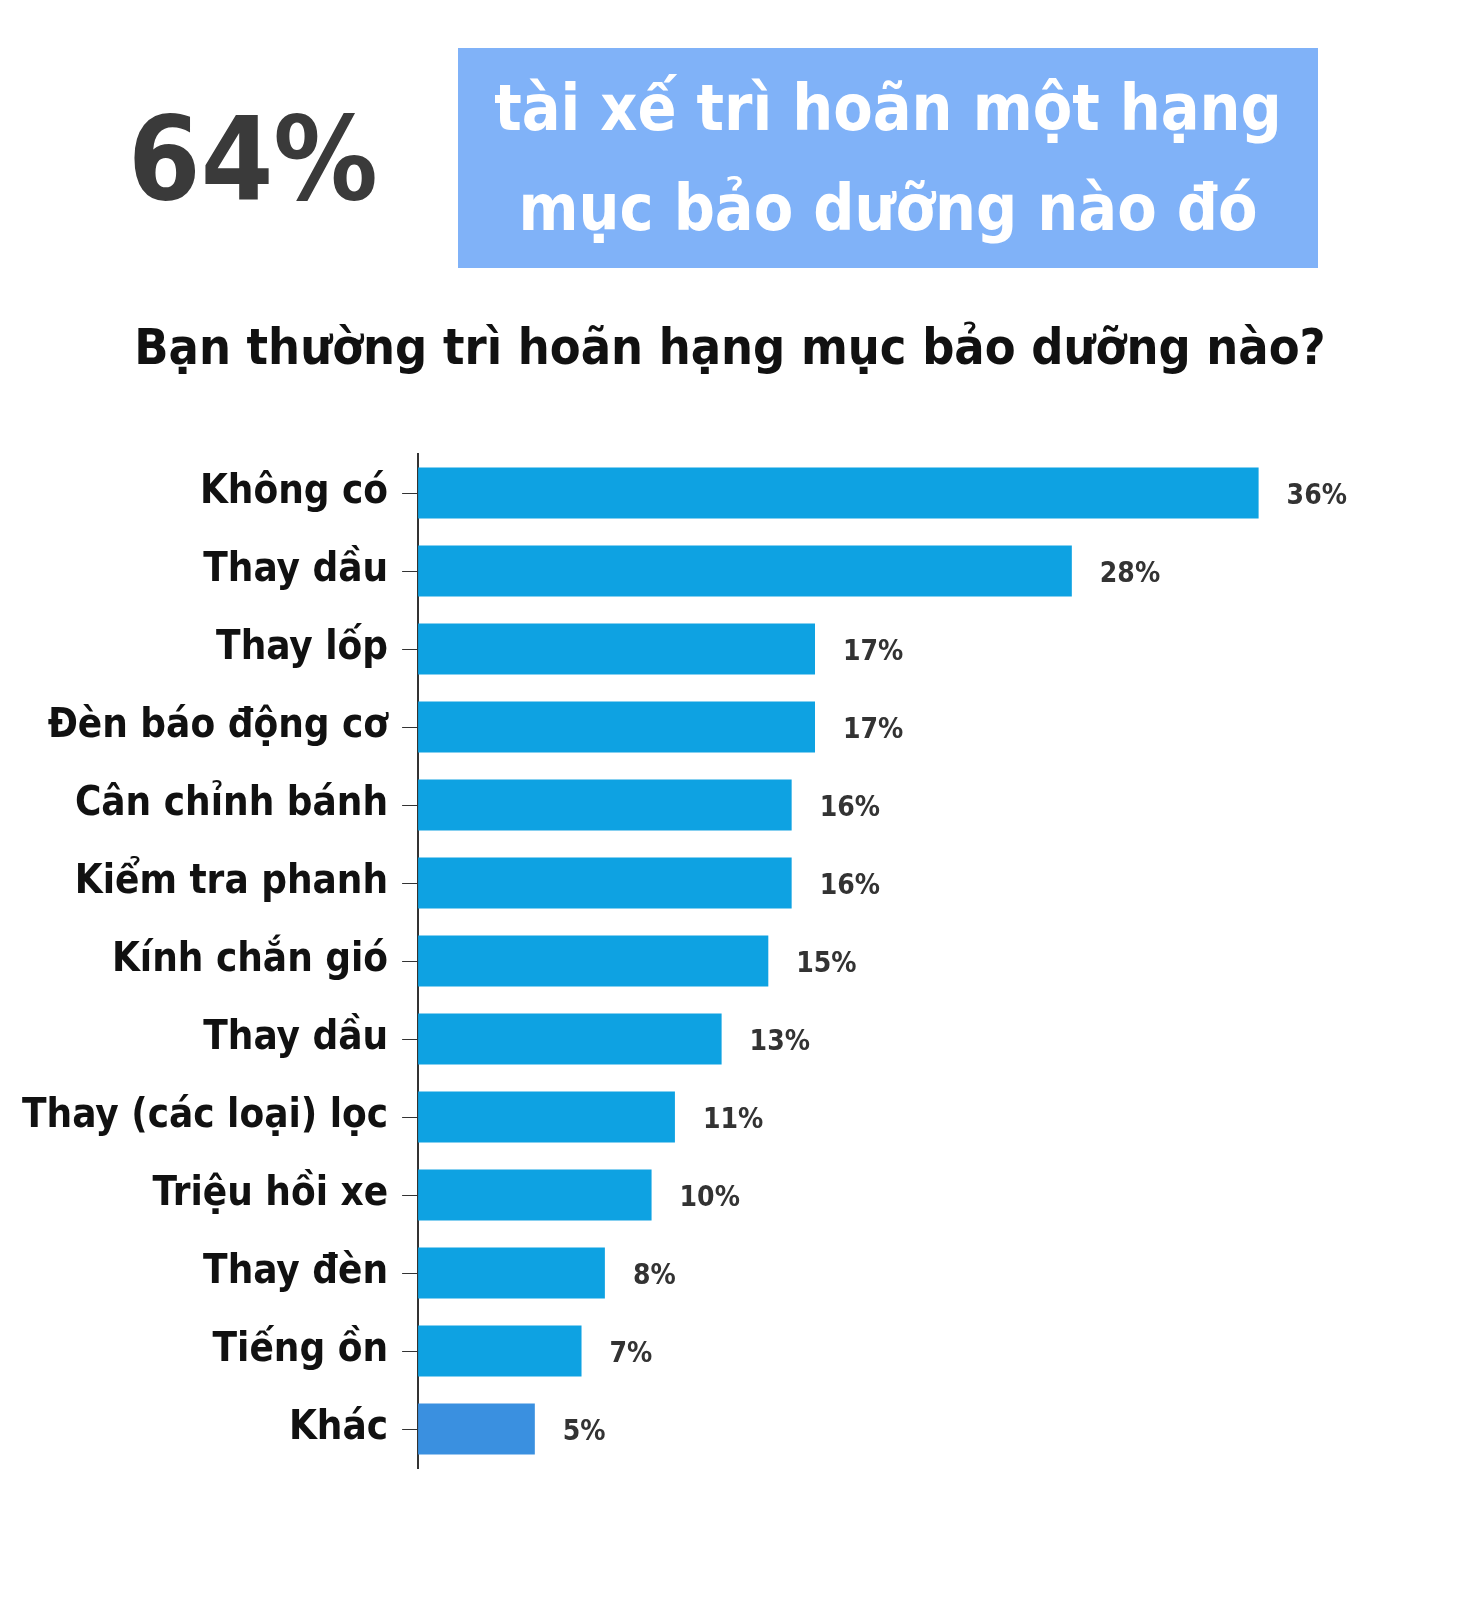  Describe the element at coordinates (1316, 495) in the screenshot. I see `data-label: 36%` at that location.